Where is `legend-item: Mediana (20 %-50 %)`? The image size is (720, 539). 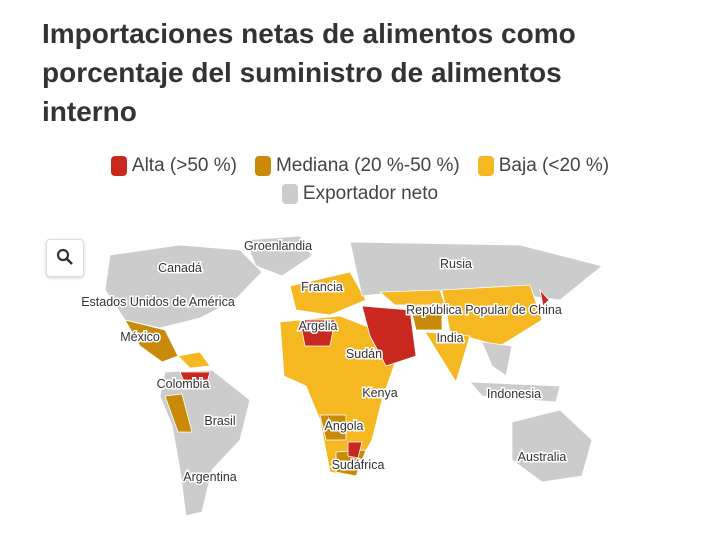 legend-item: Mediana (20 %-50 %) is located at coordinates (357, 166).